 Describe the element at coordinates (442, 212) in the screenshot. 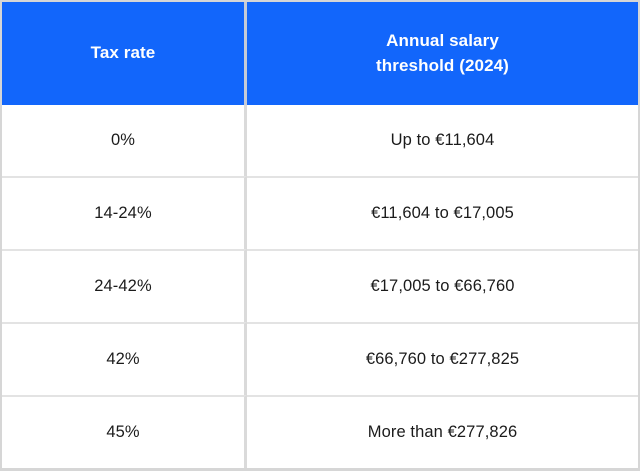

I see `cell-threshold: €11,604 to €17,005` at that location.